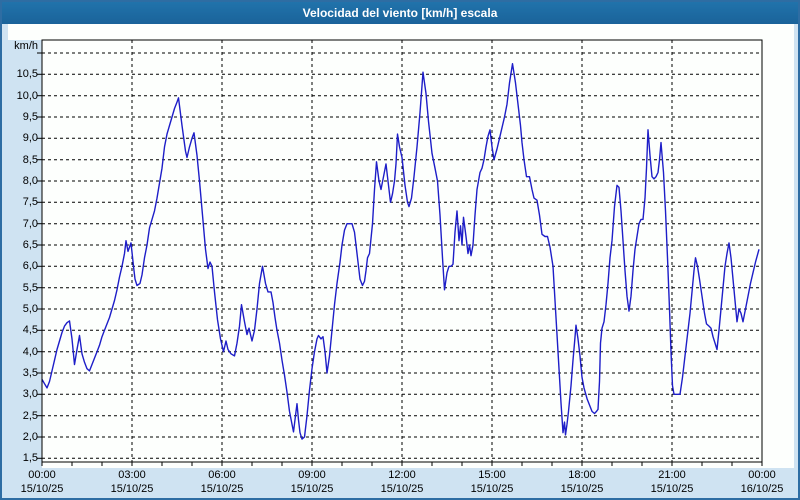 The height and width of the screenshot is (500, 800). I want to click on y-tick-label: 5,5, so click(30, 288).